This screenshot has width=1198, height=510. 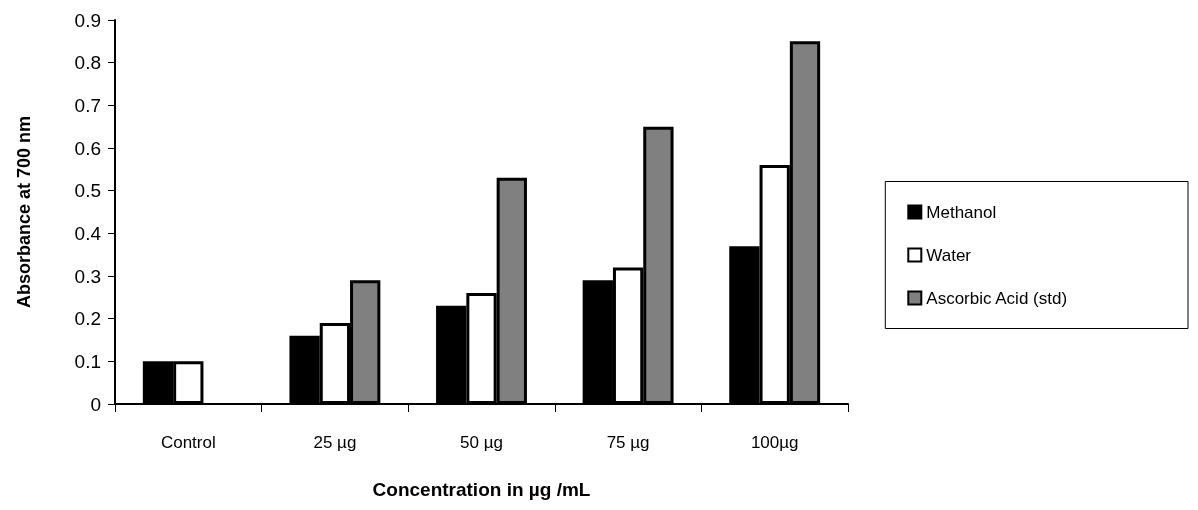 I want to click on y-tick-label: 0.6, so click(x=87, y=148).